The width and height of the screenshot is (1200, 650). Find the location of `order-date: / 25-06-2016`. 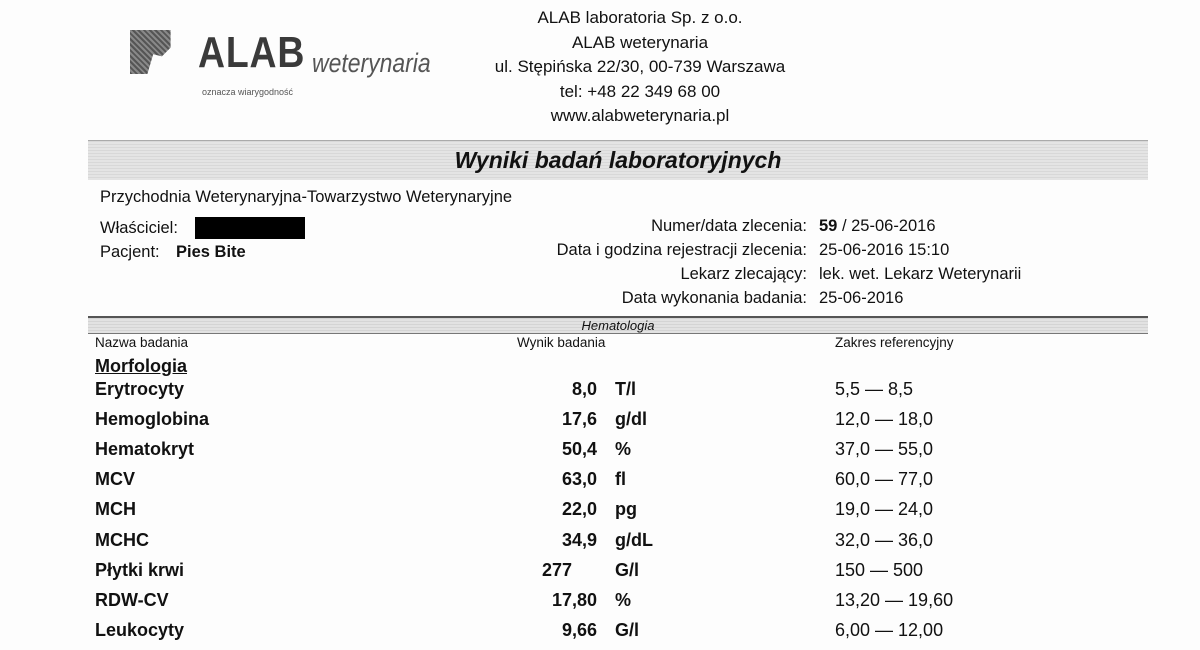

order-date: / 25-06-2016 is located at coordinates (886, 226).